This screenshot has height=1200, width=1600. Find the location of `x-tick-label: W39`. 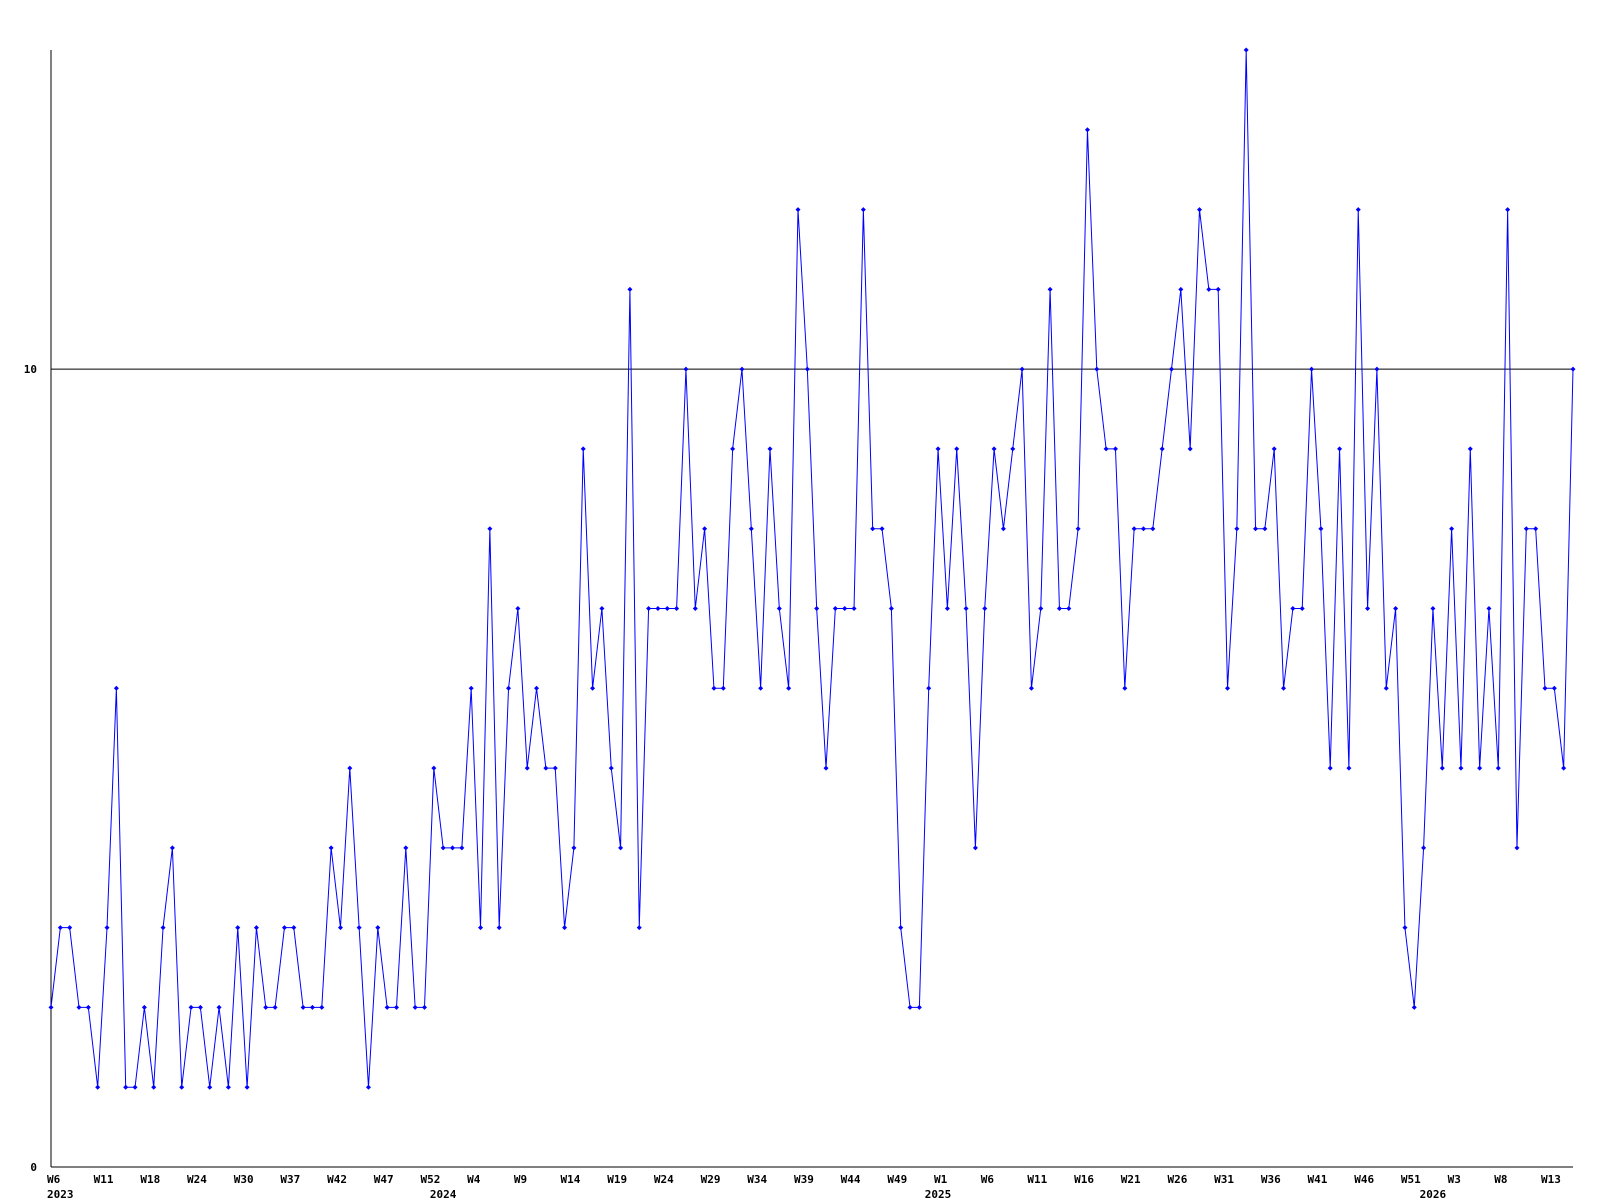

x-tick-label: W39 is located at coordinates (804, 1179).